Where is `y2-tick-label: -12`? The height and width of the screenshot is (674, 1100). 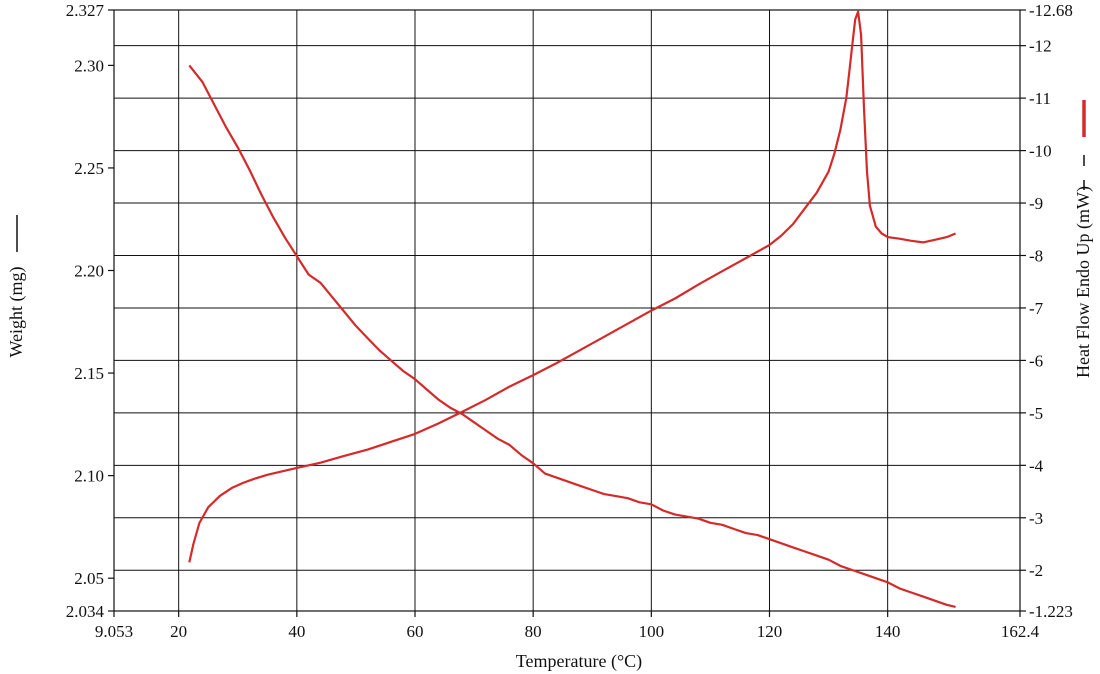
y2-tick-label: -12 is located at coordinates (1040, 46).